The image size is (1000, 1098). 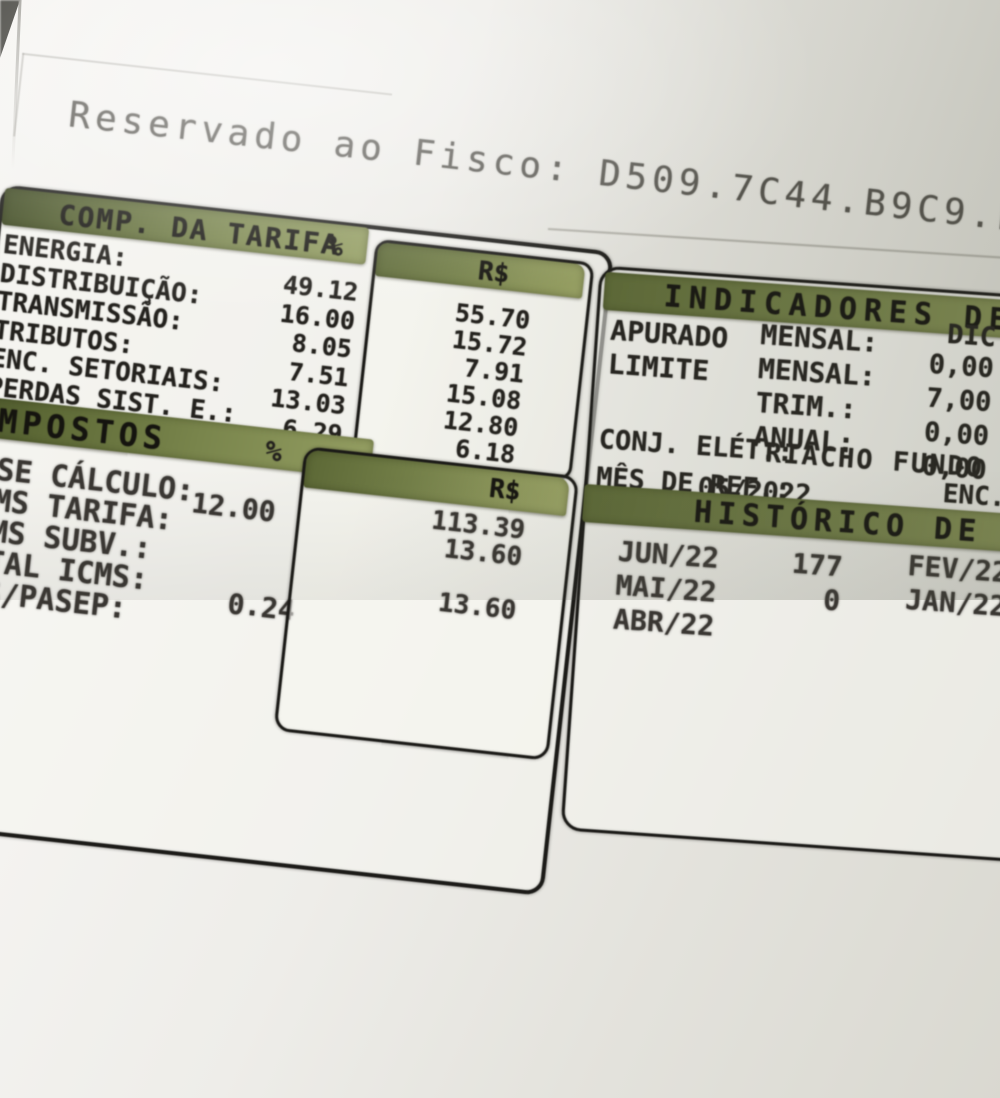 I want to click on historico-month: JAN/22, so click(x=952, y=602).